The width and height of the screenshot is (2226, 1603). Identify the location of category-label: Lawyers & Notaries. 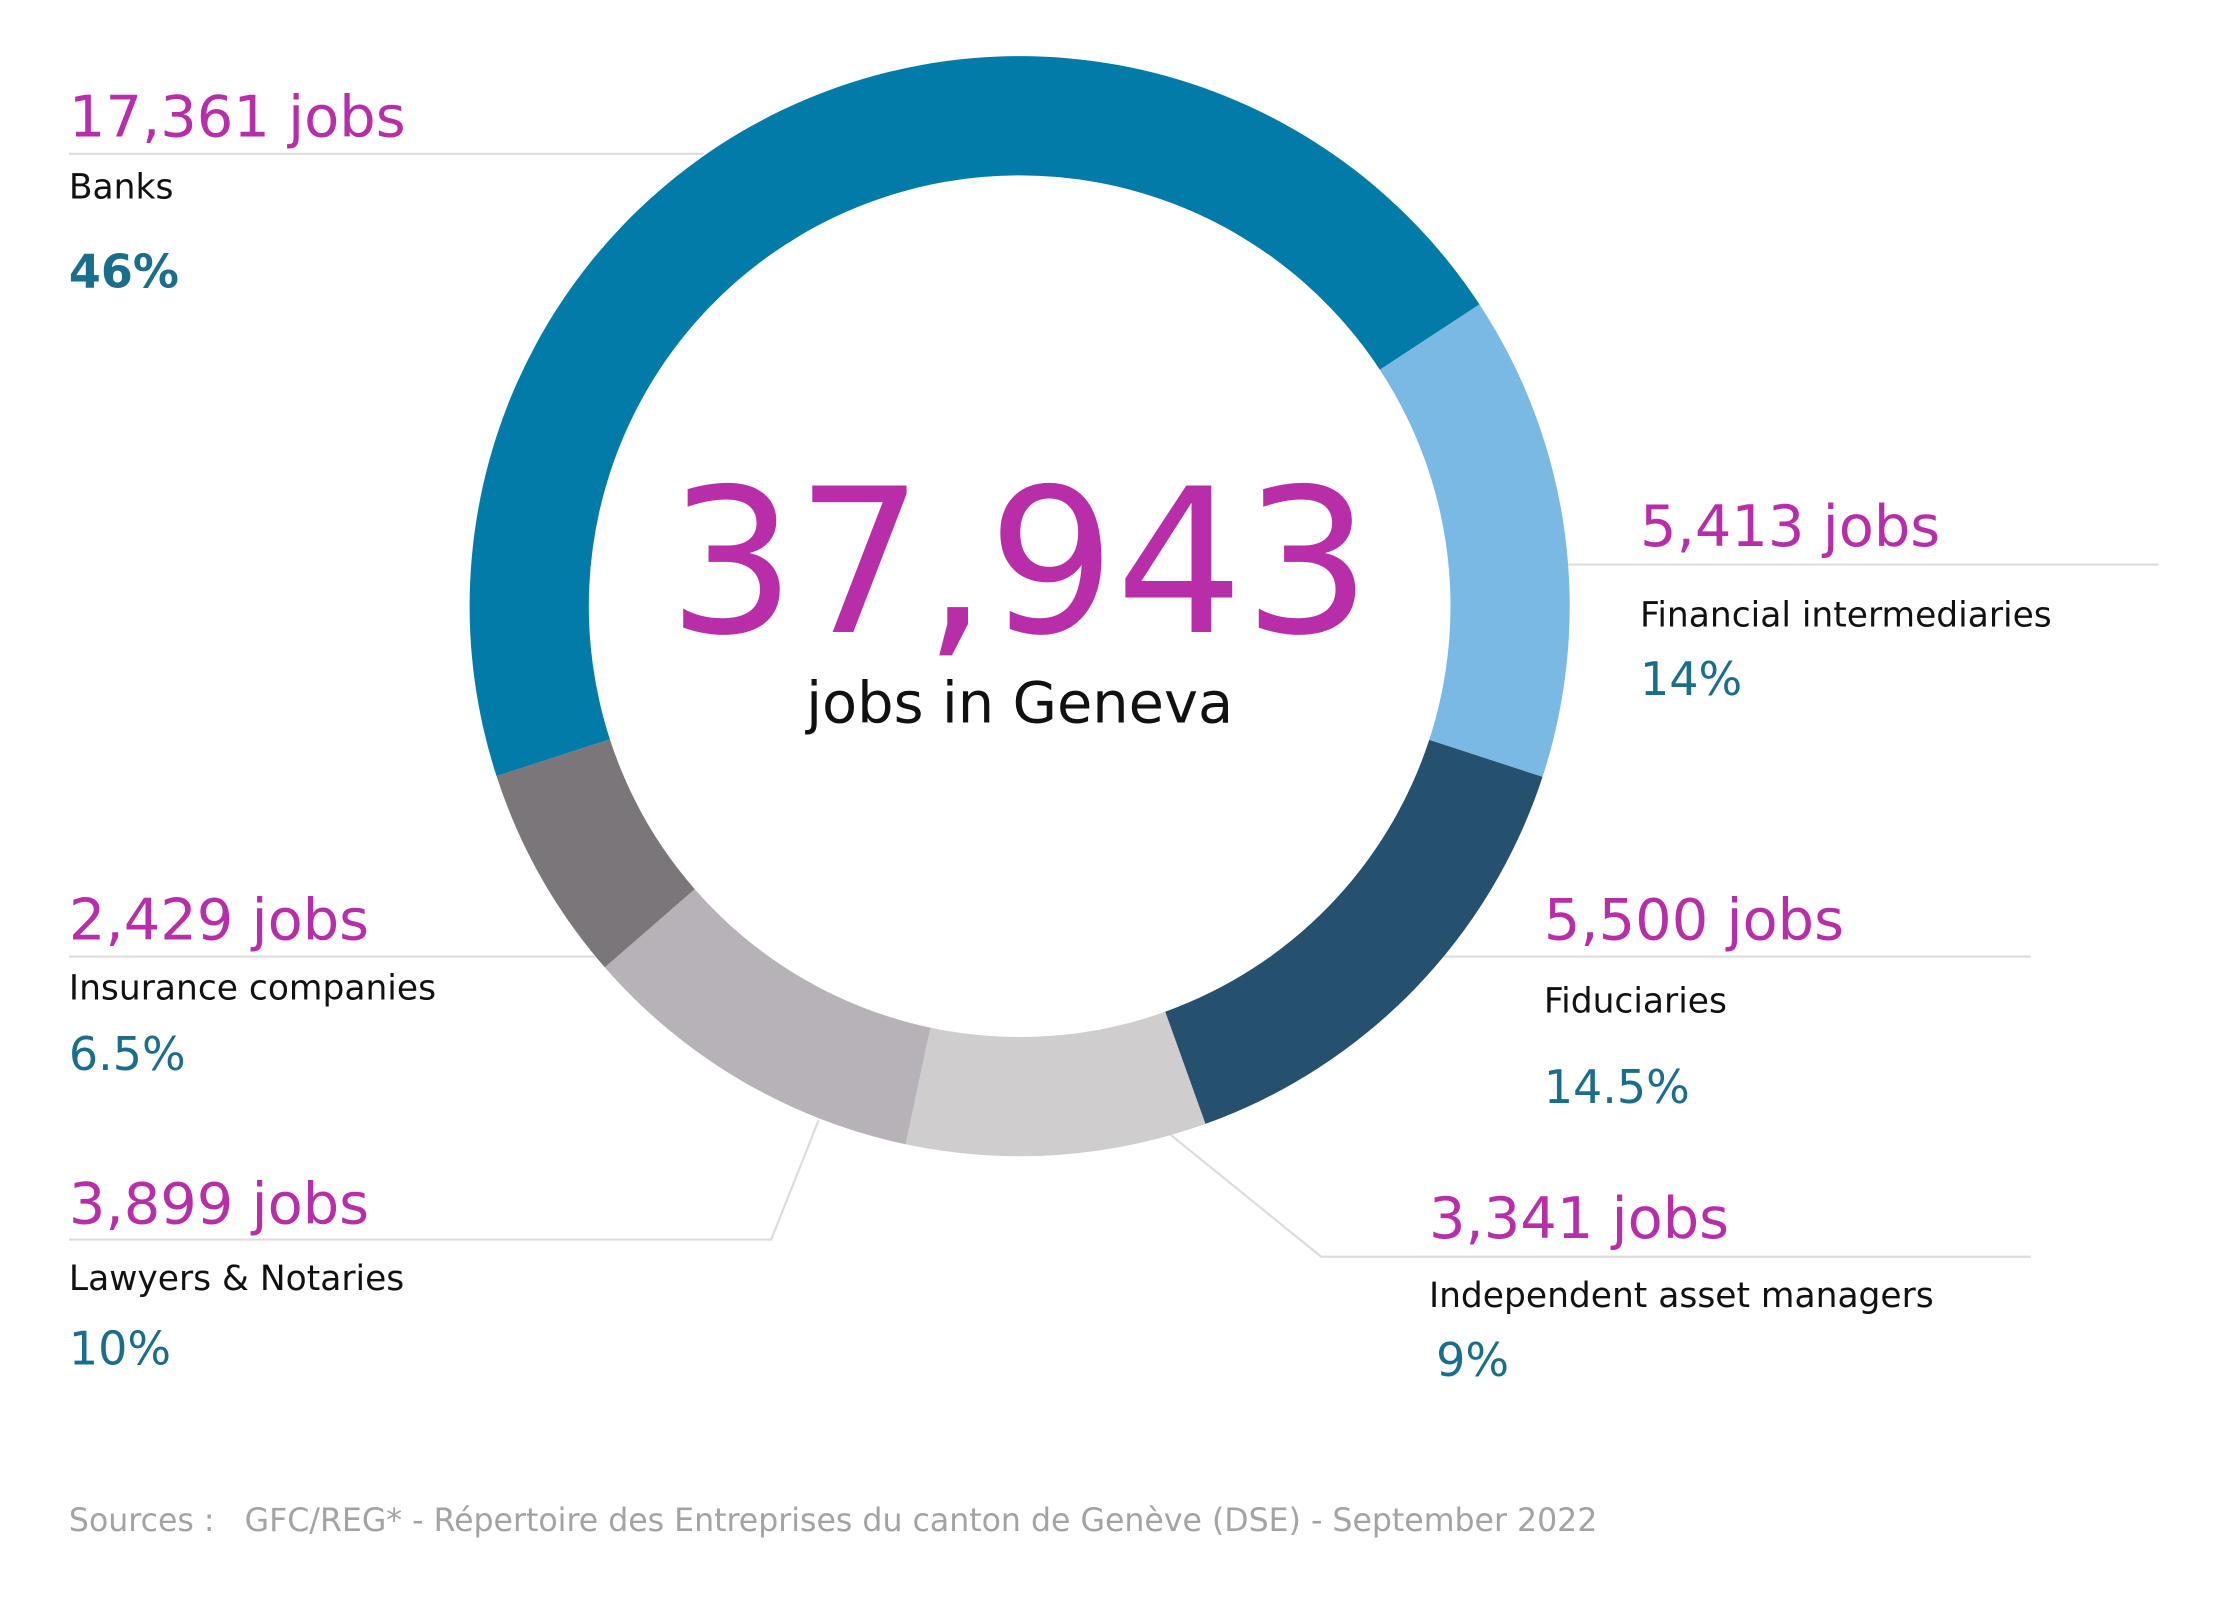
(236, 1279).